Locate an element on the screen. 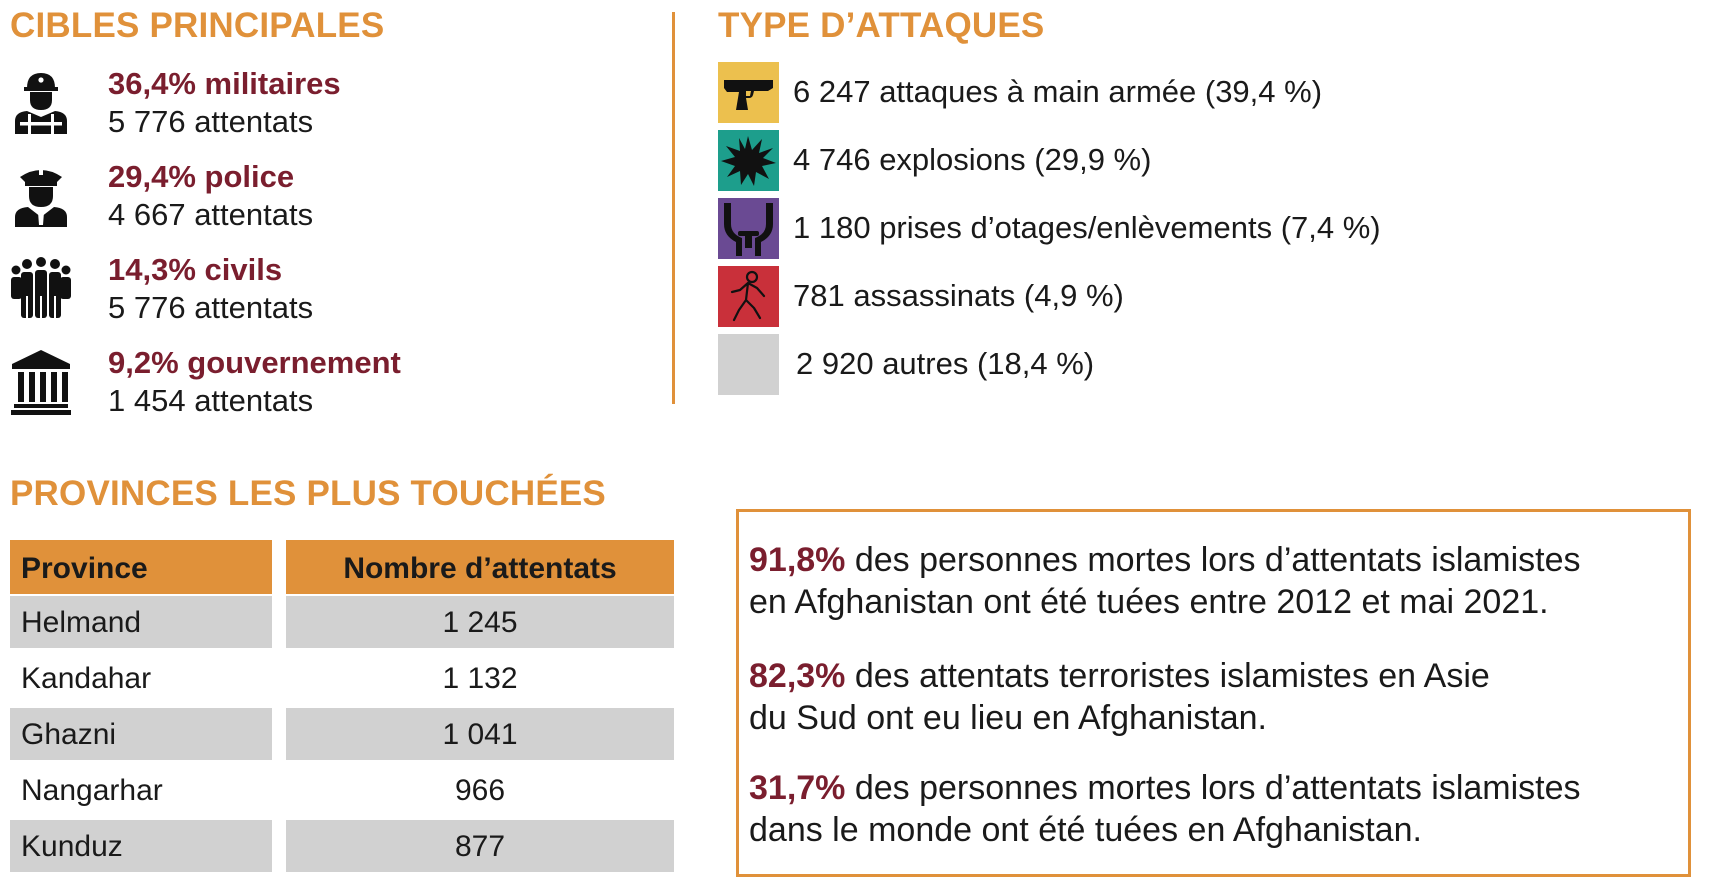 The width and height of the screenshot is (1734, 882). header-province-label: Province is located at coordinates (84, 568).